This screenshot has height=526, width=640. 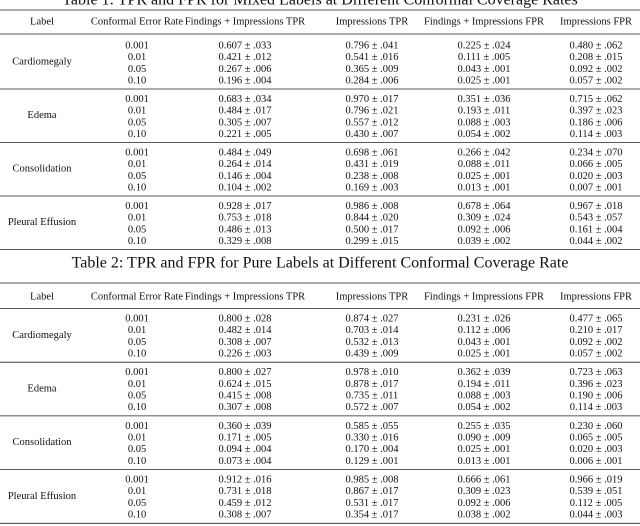 What do you see at coordinates (483, 515) in the screenshot?
I see `cell: 0.038 ± .002` at bounding box center [483, 515].